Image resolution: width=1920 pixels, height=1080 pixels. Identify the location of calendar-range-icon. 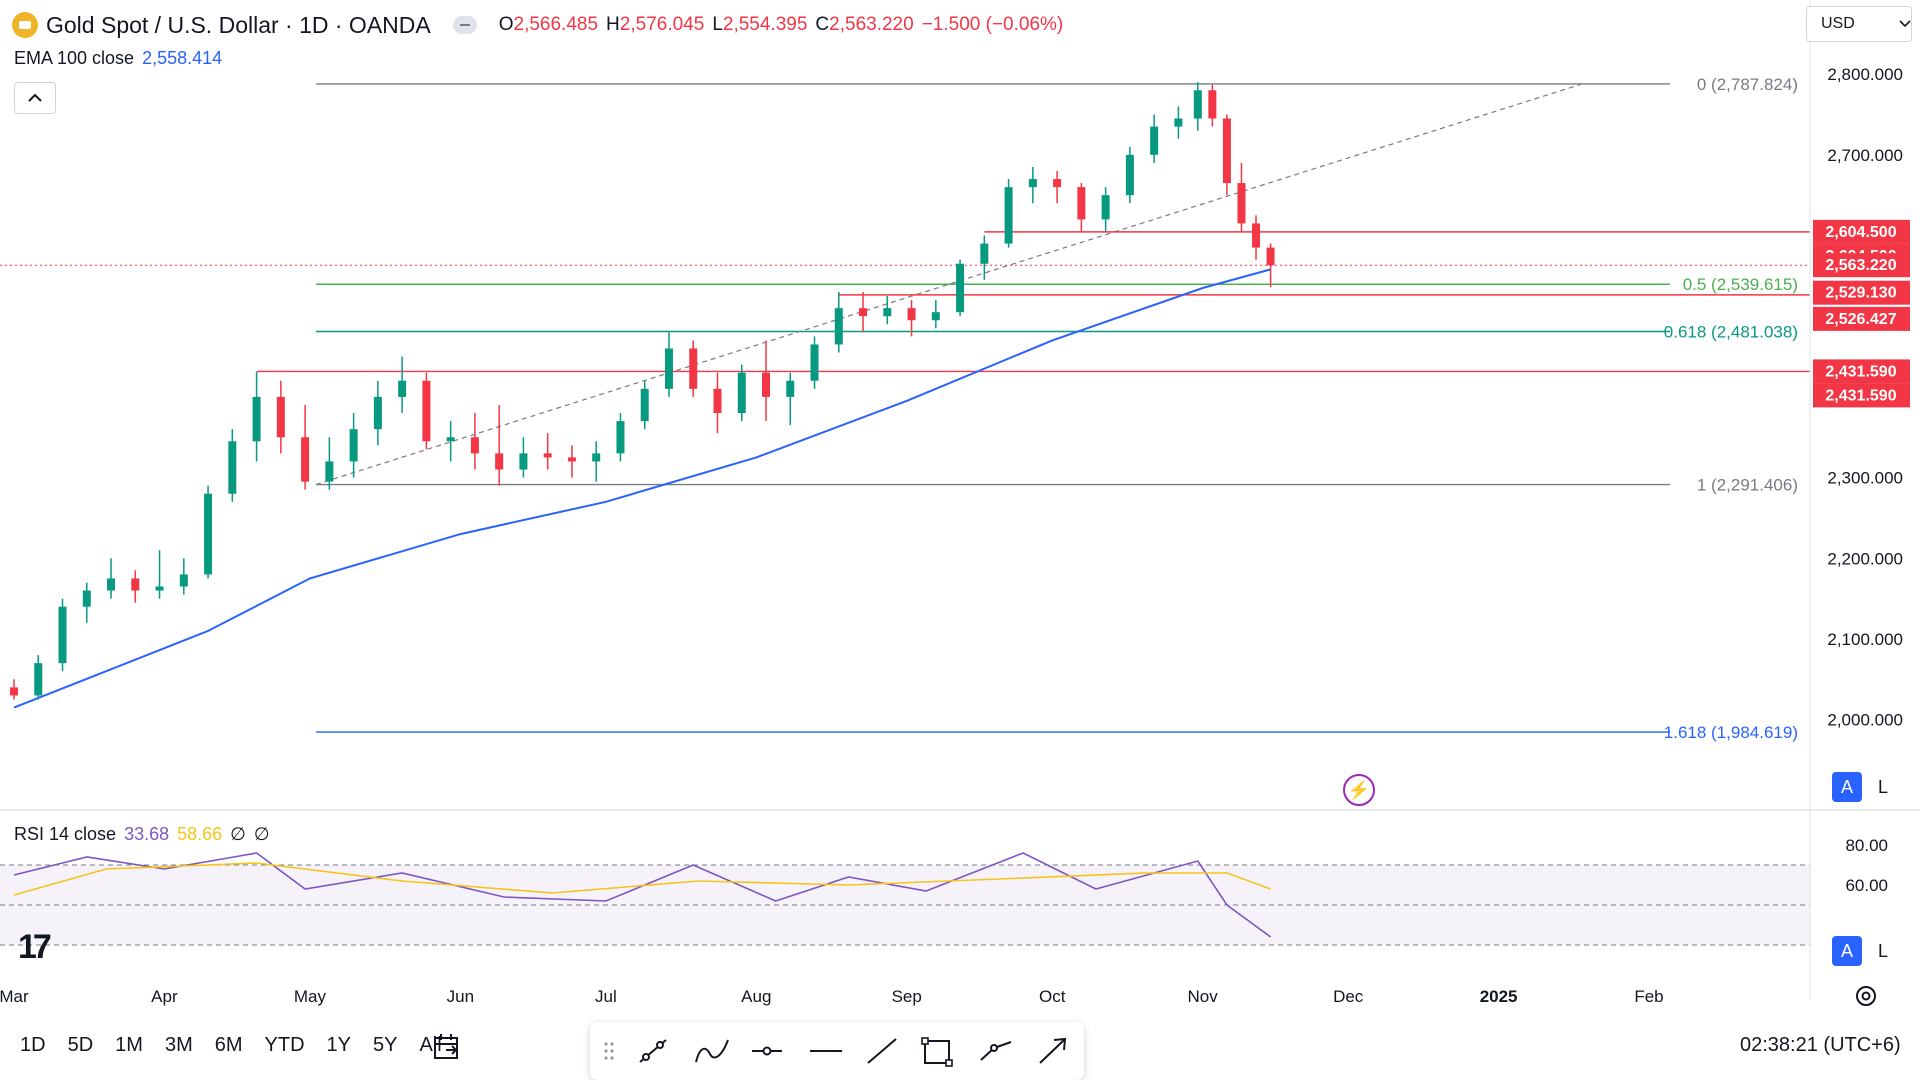
(447, 1047).